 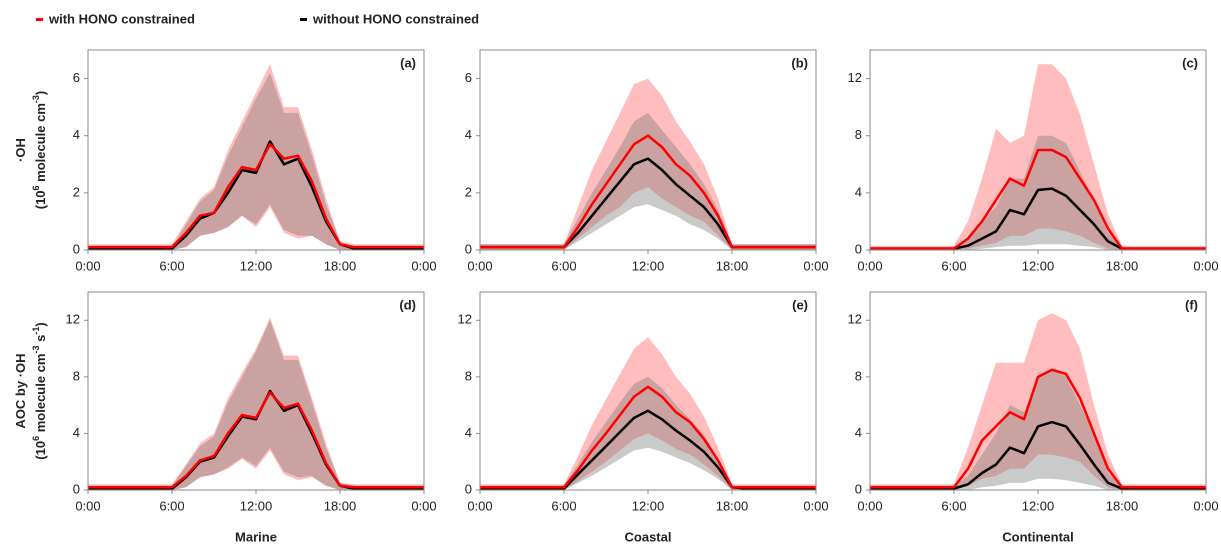 I want to click on panel-label: (b), so click(x=799, y=62).